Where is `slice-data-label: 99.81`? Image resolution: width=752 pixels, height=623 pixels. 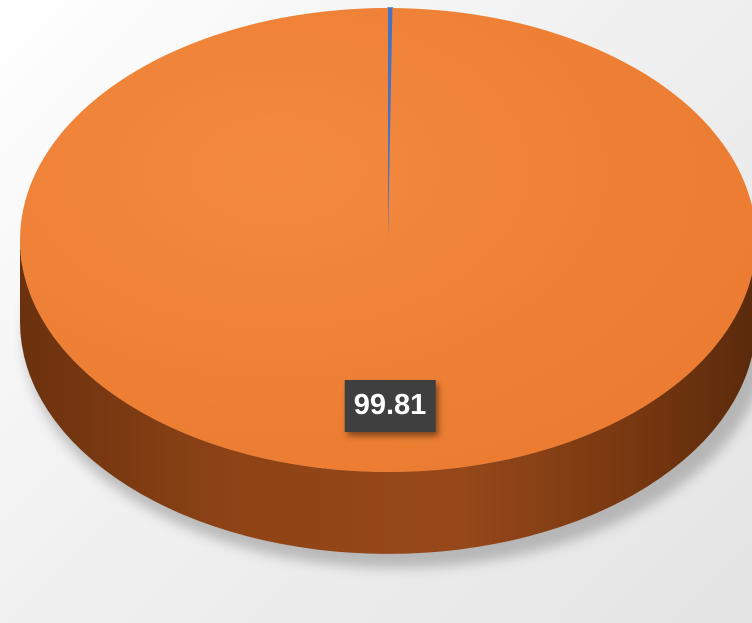
slice-data-label: 99.81 is located at coordinates (390, 406).